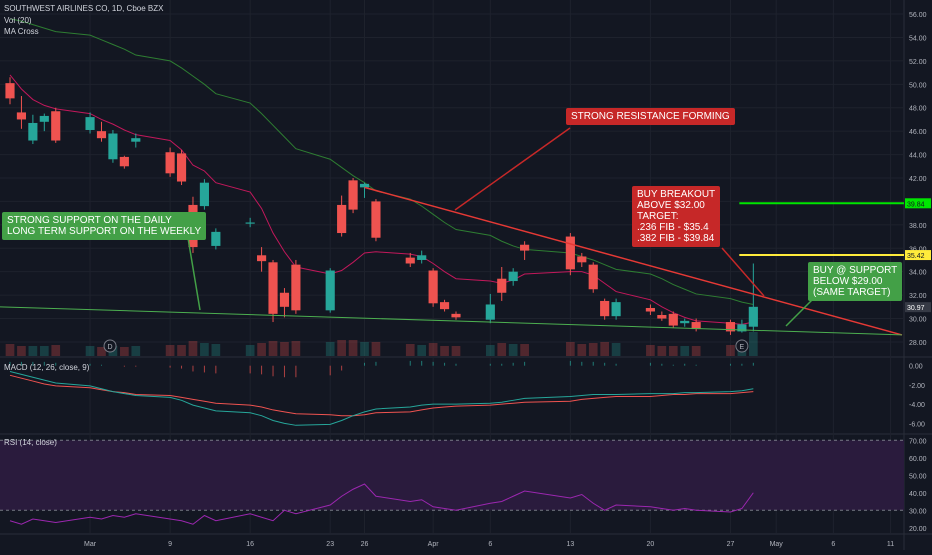 This screenshot has height=555, width=932. What do you see at coordinates (917, 386) in the screenshot?
I see `macd-tick-label: -2.00` at bounding box center [917, 386].